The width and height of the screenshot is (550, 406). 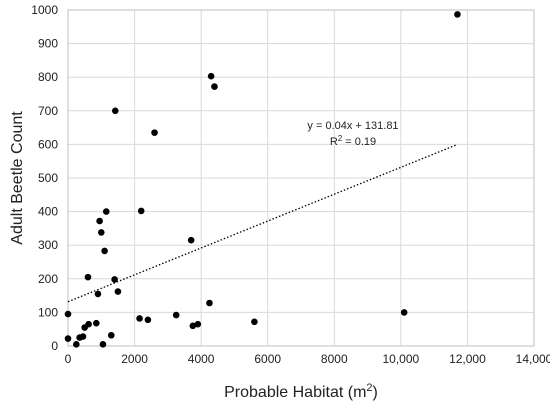 What do you see at coordinates (48, 279) in the screenshot?
I see `y-tick-label: 200` at bounding box center [48, 279].